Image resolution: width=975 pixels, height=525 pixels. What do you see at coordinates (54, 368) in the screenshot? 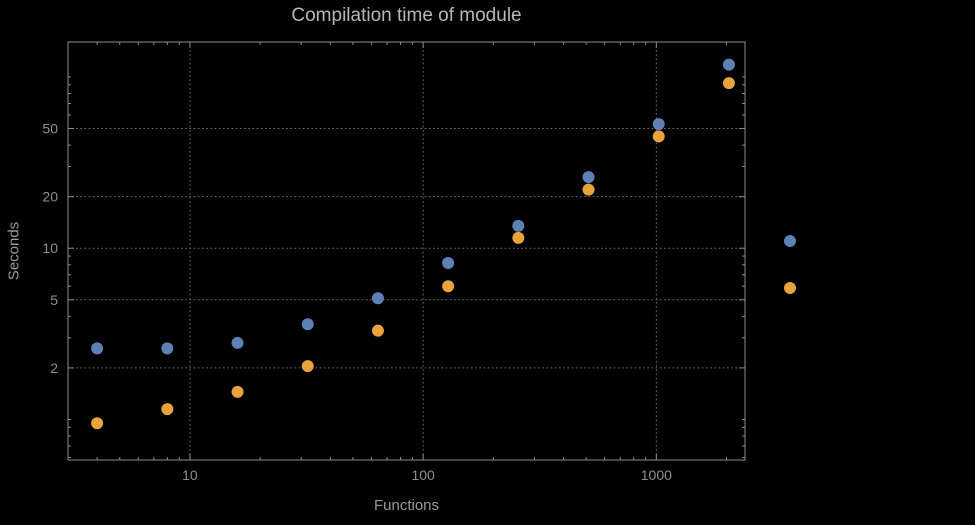
I see `y-tick-label: 2` at bounding box center [54, 368].